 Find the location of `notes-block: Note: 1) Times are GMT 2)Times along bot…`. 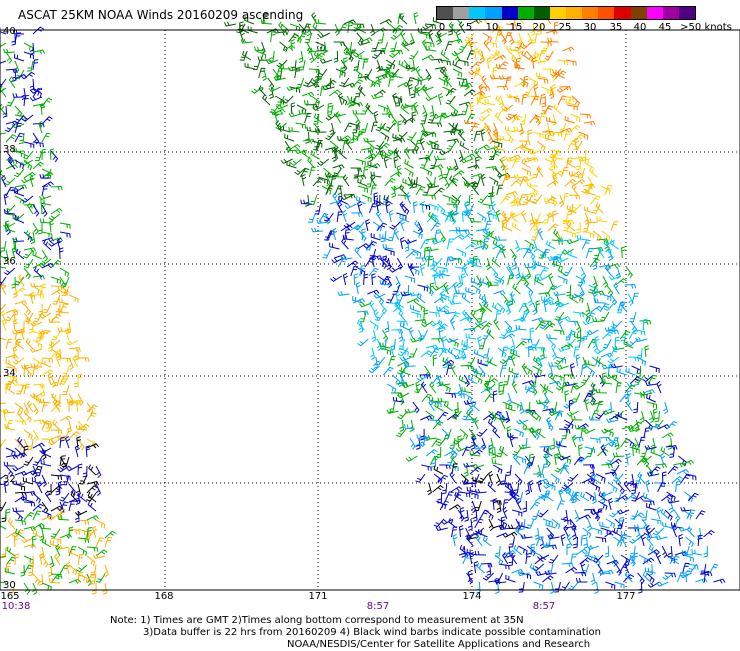

notes-block: Note: 1) Times are GMT 2)Times along bot… is located at coordinates (355, 633).